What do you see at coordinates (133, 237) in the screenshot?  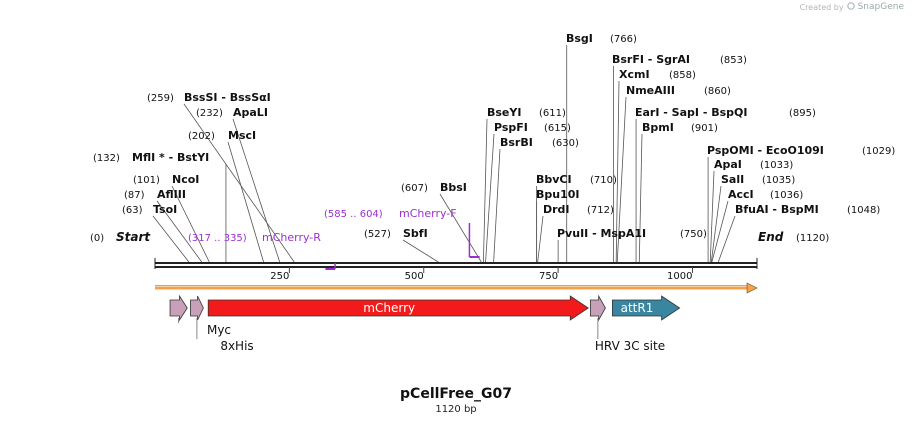 I see `start-label: Start` at bounding box center [133, 237].